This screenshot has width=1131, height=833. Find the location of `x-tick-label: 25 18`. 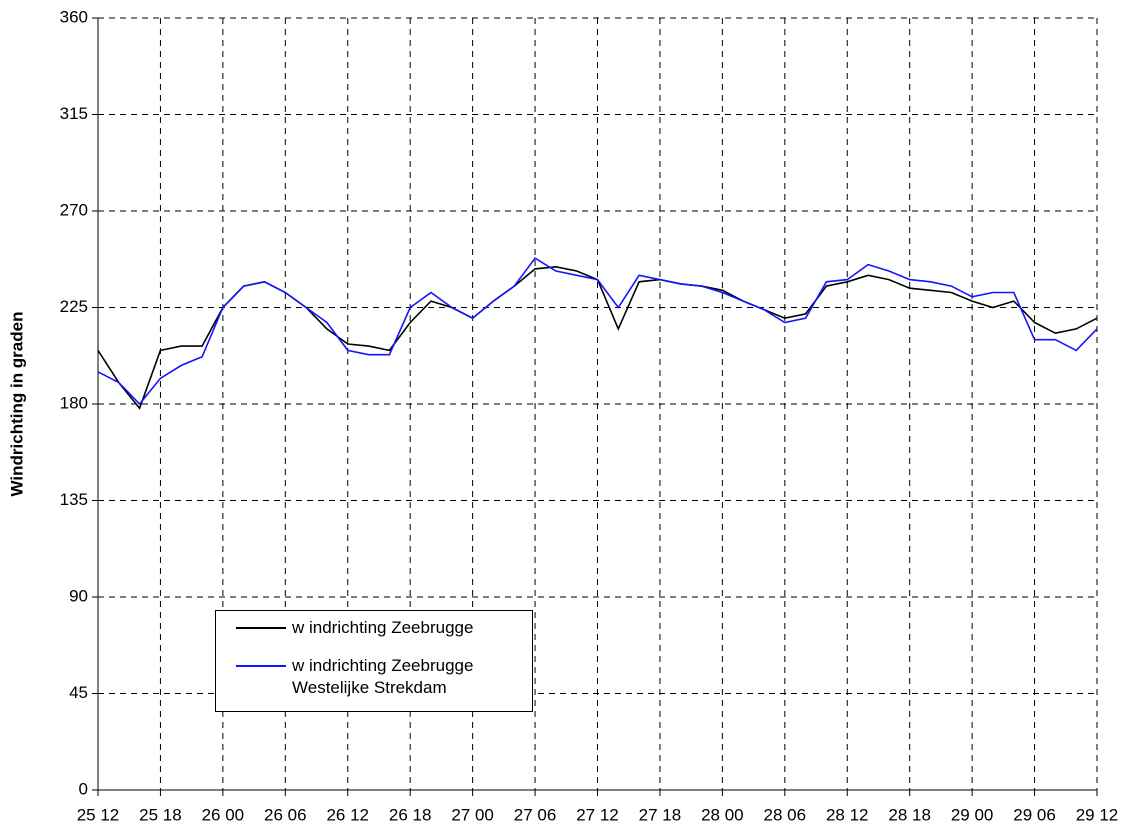

x-tick-label: 25 18 is located at coordinates (160, 814).